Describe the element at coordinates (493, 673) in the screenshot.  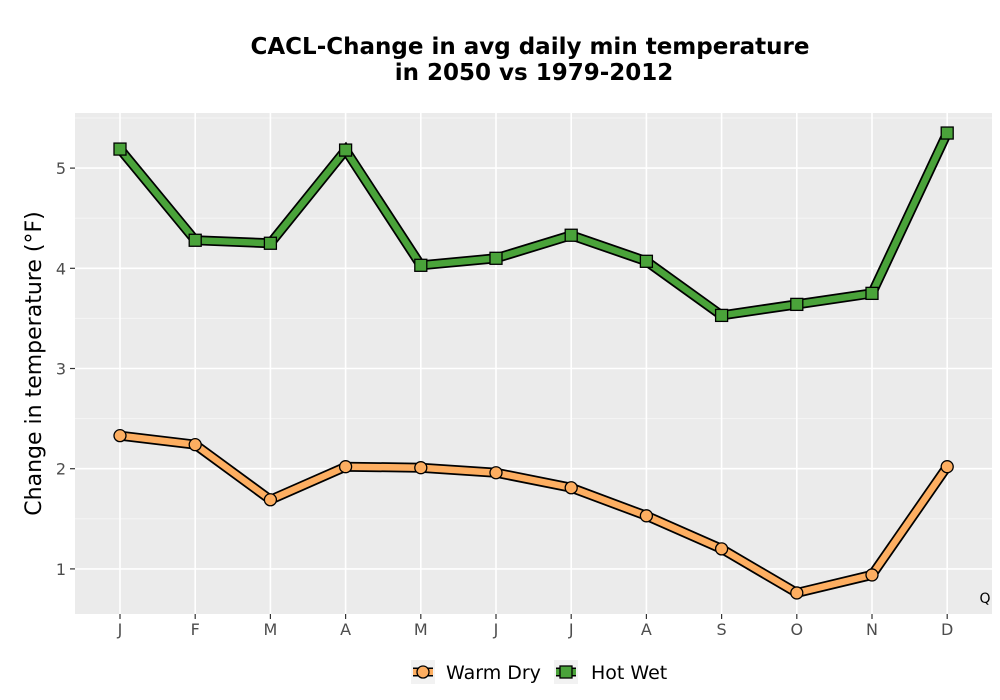
I see `legend-label: Warm Dry` at that location.